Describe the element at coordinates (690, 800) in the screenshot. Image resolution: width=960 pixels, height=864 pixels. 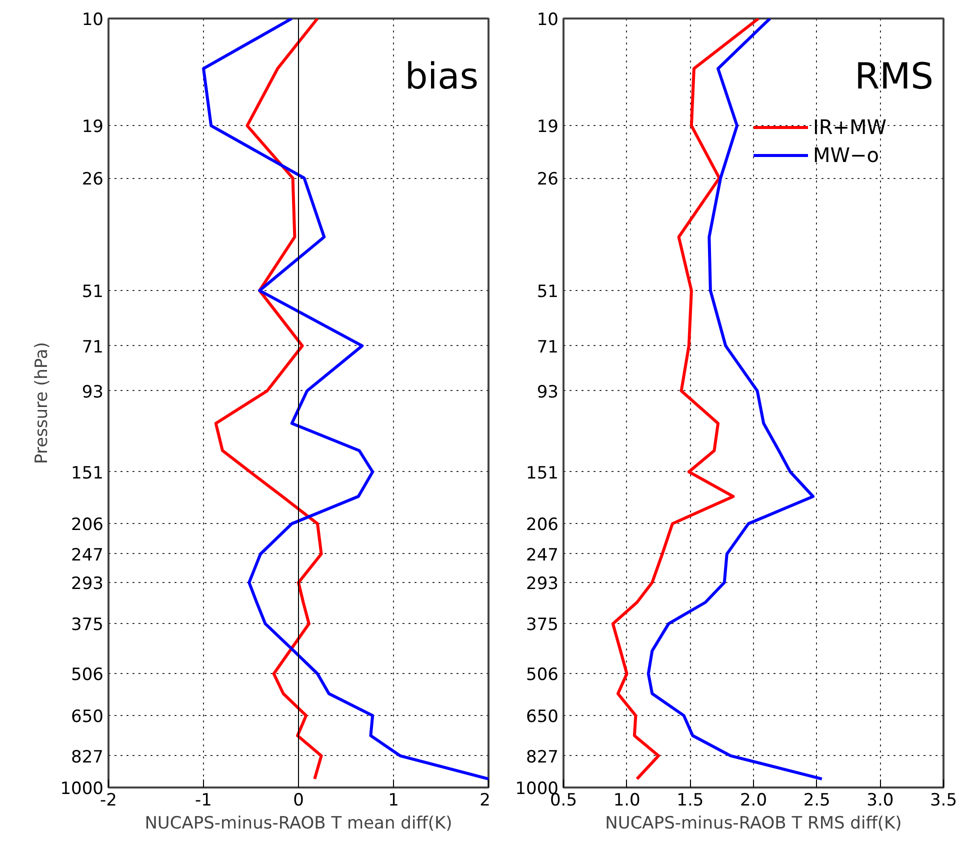
I see `x-tick-label: 1.5` at that location.